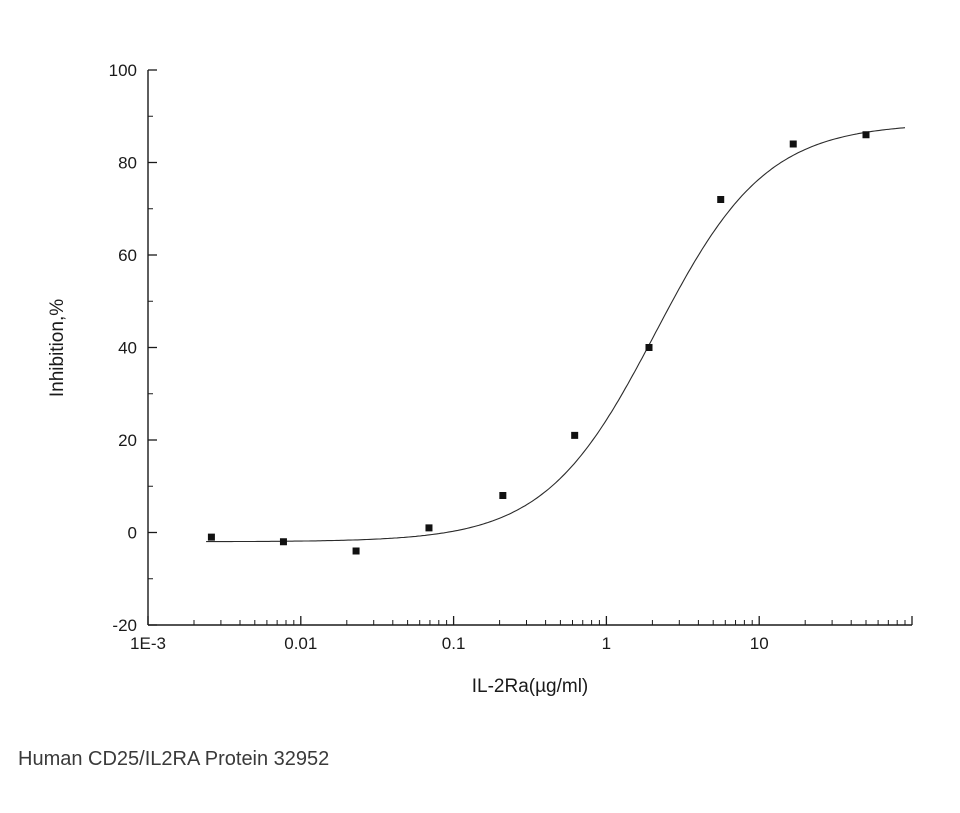 This screenshot has width=960, height=813. Describe the element at coordinates (530, 686) in the screenshot. I see `x-axis-label: IL-2Ra(µg/ml)` at that location.